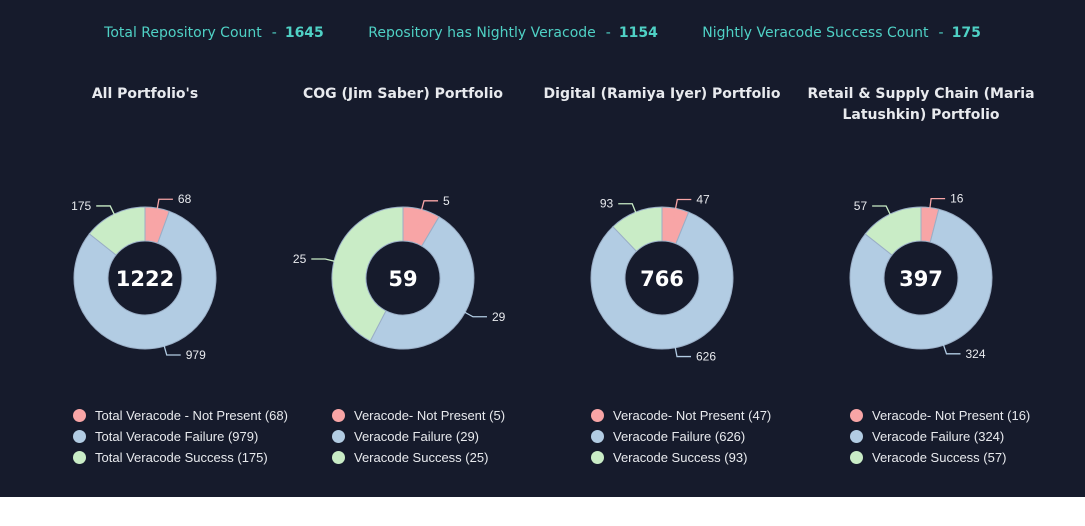  I want to click on legend-item-success: Total Veracode Success (175), so click(180, 457).